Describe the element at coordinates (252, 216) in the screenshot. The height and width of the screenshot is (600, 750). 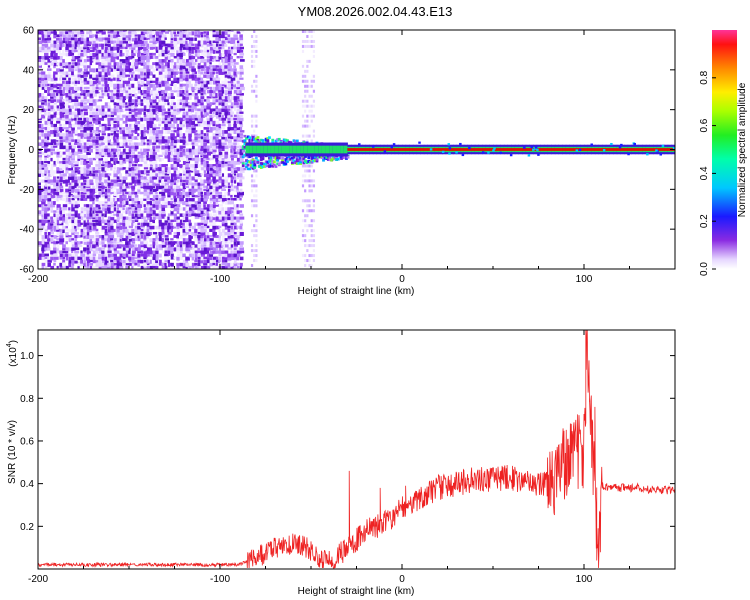
I see `stripe-cell` at that location.